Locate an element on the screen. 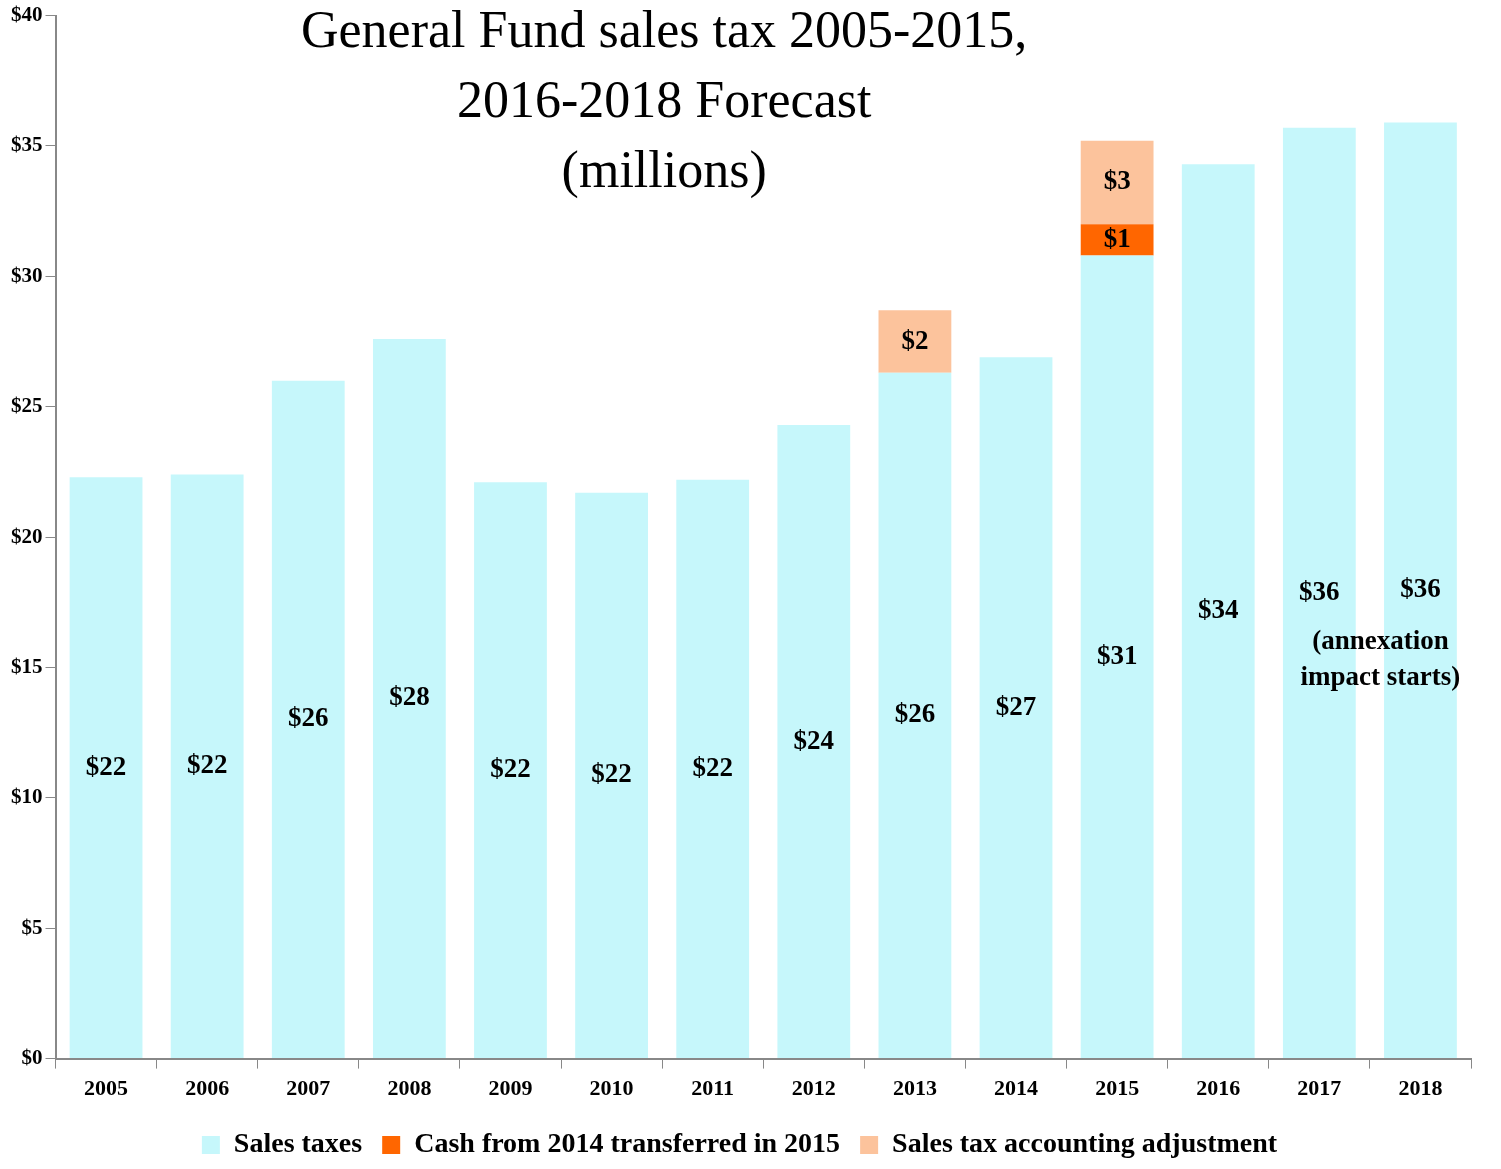  y-tick-label: $30 is located at coordinates (27, 274).